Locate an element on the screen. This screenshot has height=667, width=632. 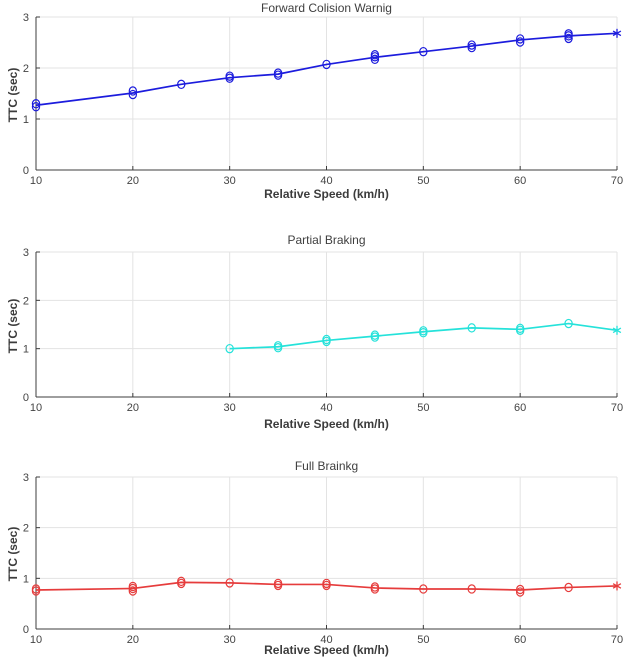
subplot-title: Partial Braking is located at coordinates (326, 240).